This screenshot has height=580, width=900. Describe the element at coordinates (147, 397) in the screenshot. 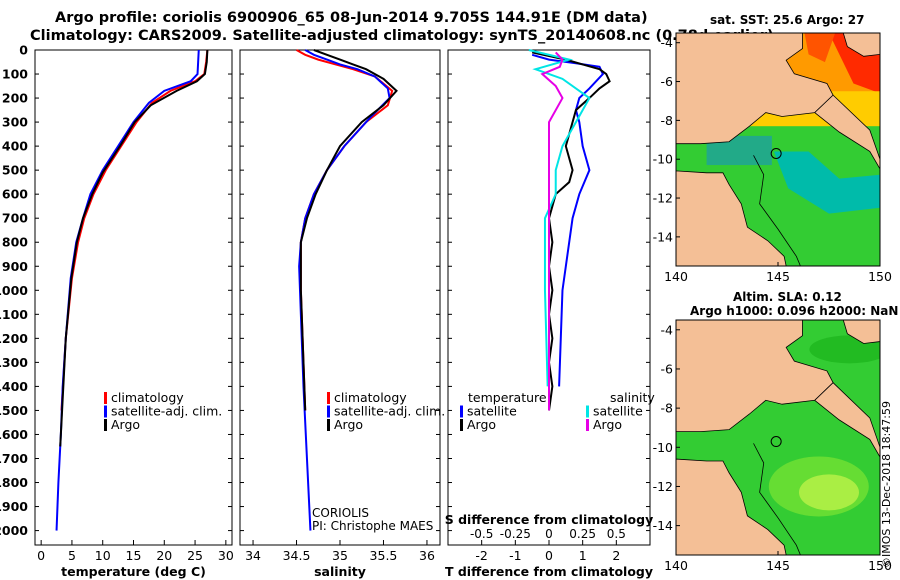

I see `temp-legend-label: climatology` at that location.